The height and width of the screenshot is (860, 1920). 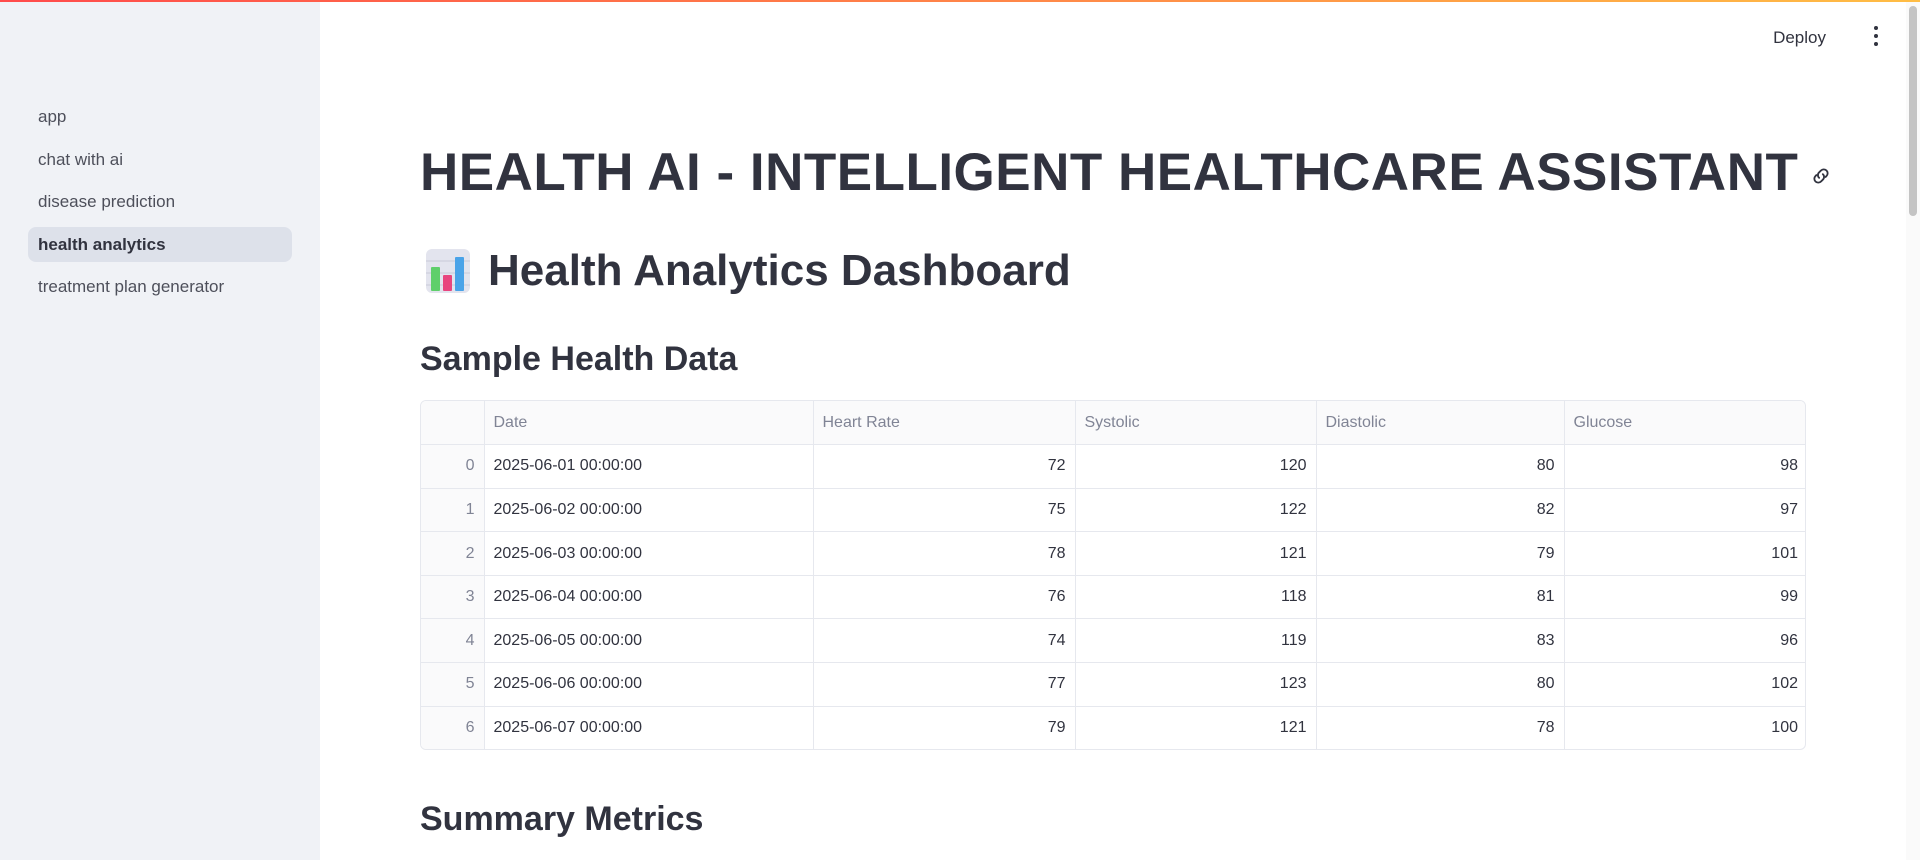 What do you see at coordinates (1799, 37) in the screenshot?
I see `deploy-button: Deploy` at bounding box center [1799, 37].